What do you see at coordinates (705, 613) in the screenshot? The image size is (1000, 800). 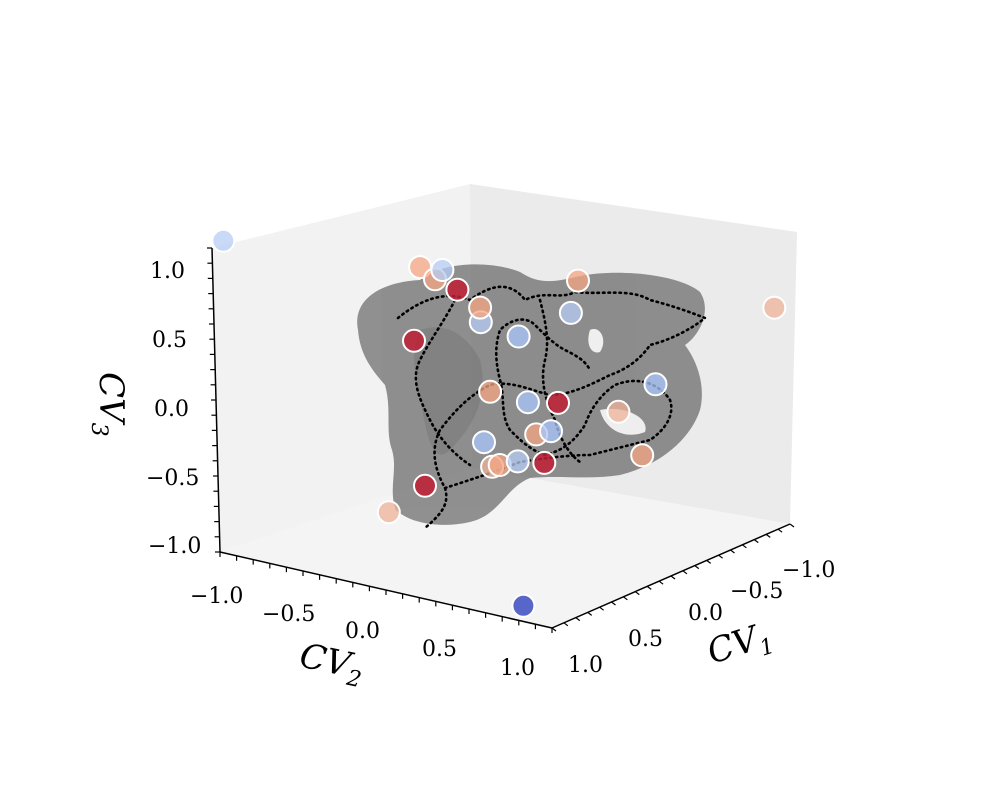 I see `x-tick-label: 0.0` at bounding box center [705, 613].